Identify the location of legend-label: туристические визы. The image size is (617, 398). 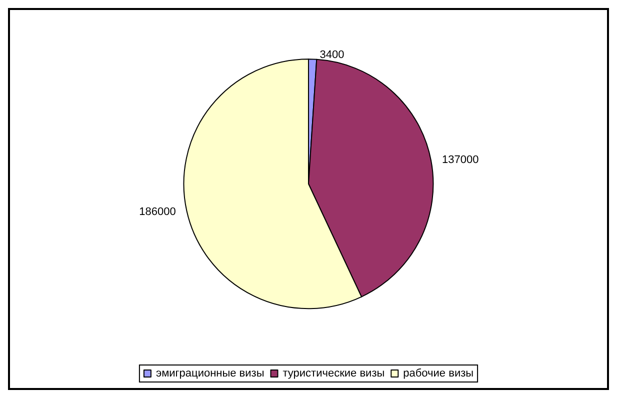
(333, 374).